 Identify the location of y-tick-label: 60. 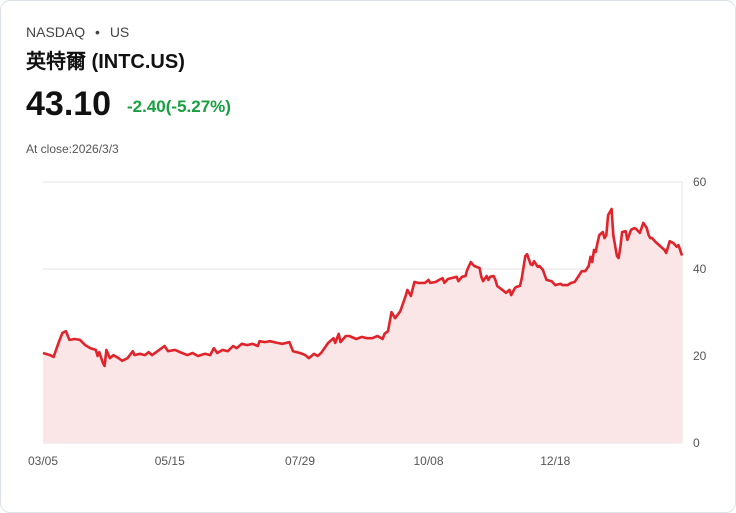
(700, 182).